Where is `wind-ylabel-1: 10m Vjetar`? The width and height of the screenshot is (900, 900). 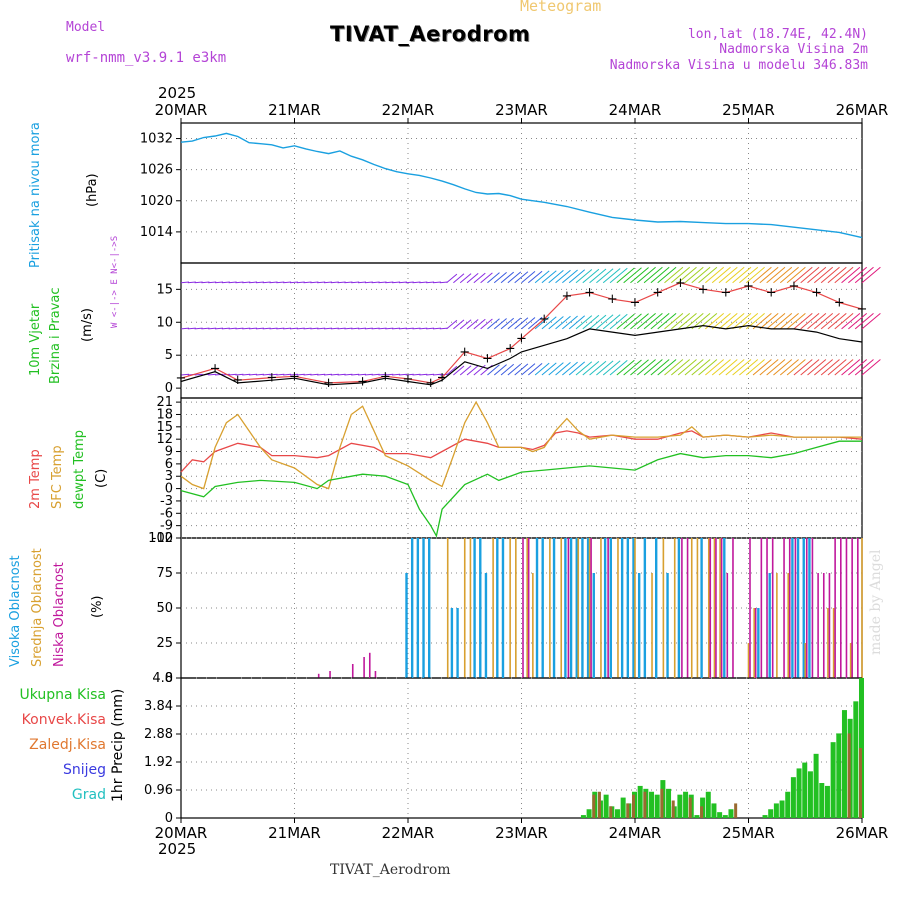 wind-ylabel-1: 10m Vjetar is located at coordinates (35, 339).